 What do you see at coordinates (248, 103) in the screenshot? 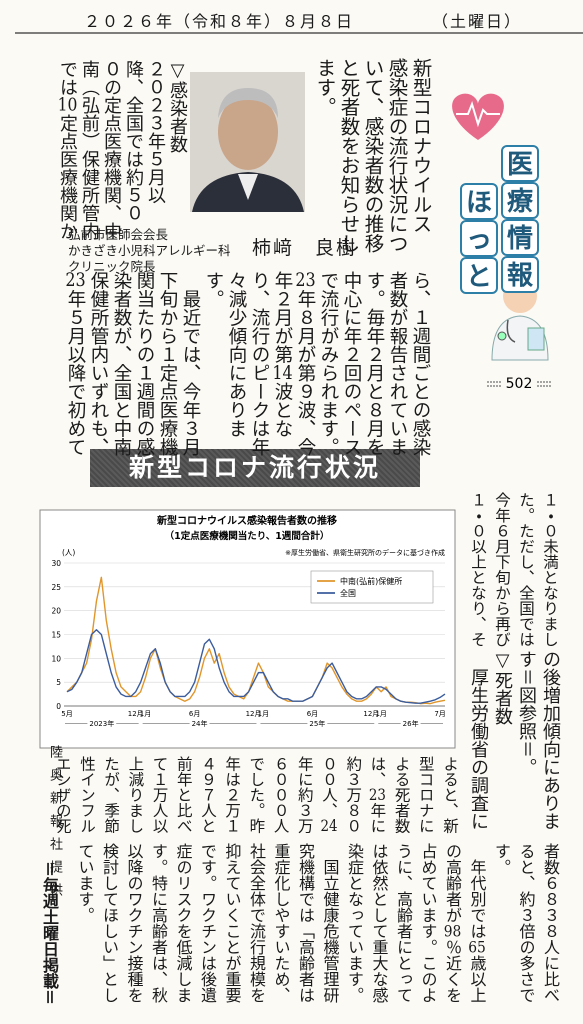
I see `photo-hair` at bounding box center [248, 103].